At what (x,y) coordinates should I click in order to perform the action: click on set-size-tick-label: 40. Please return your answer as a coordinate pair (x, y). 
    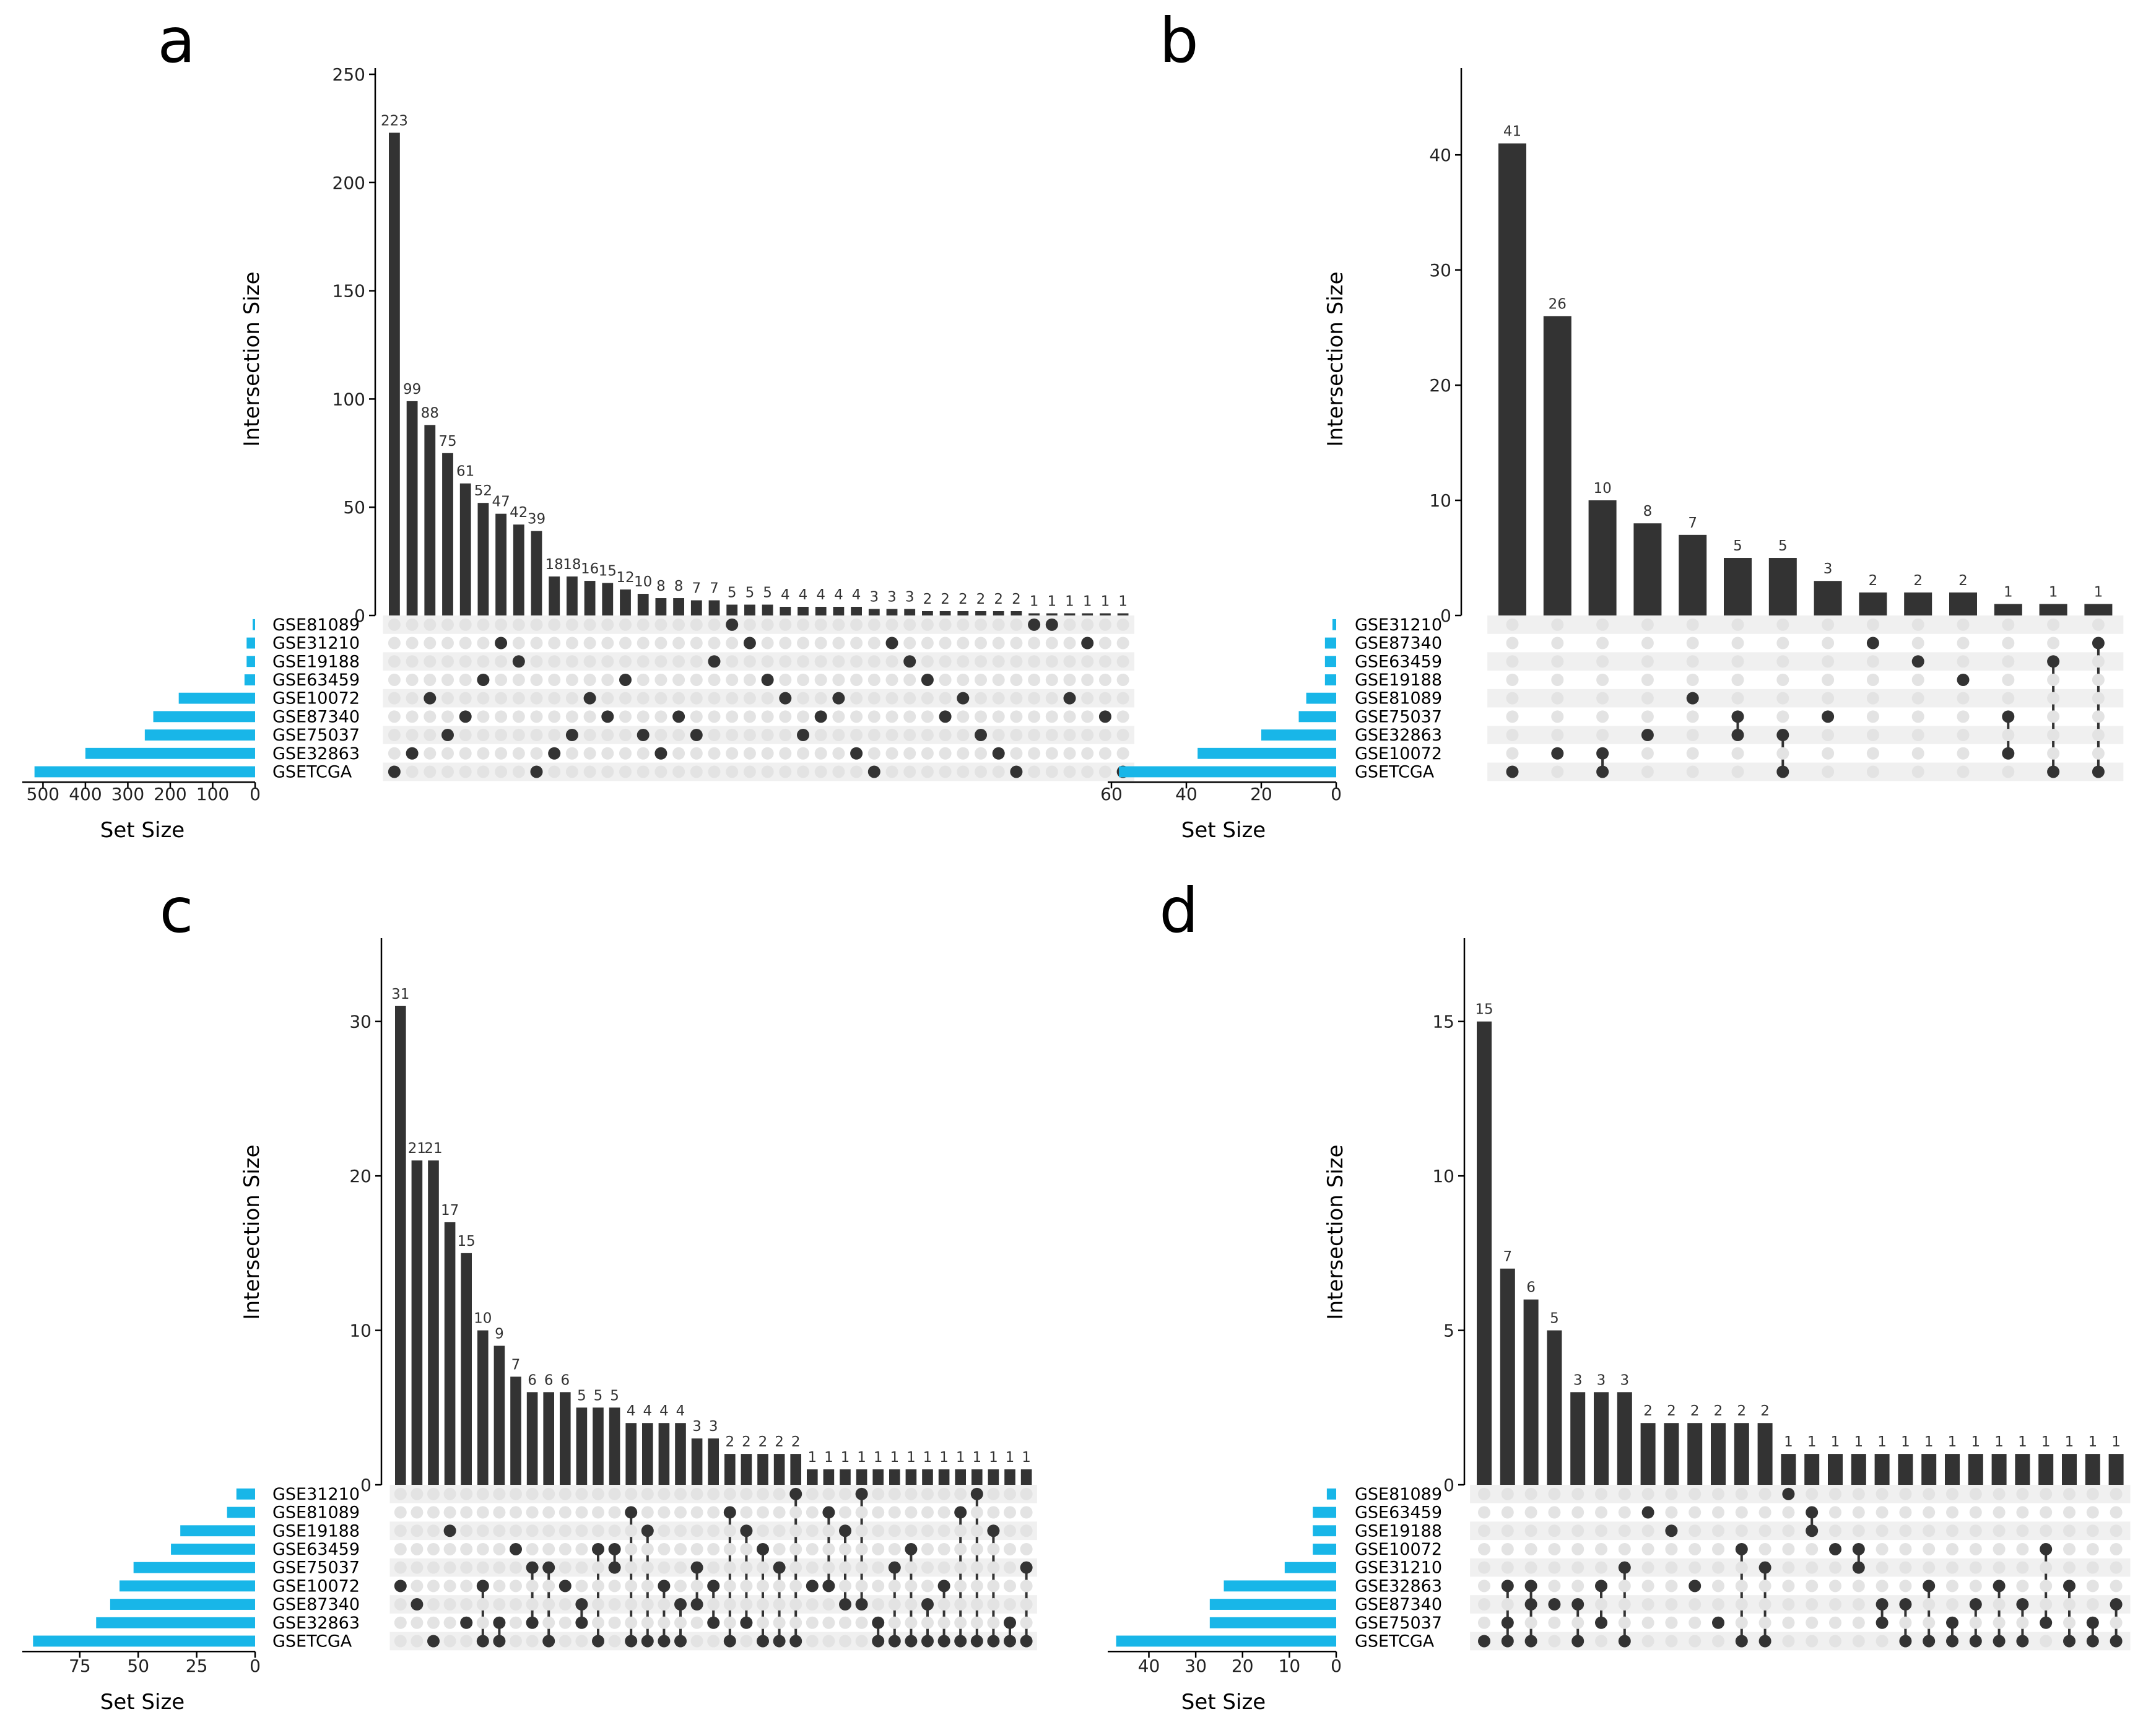
    Looking at the image, I should click on (1186, 794).